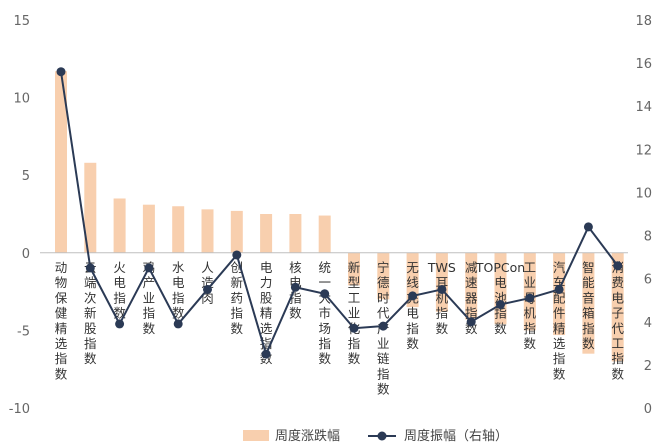 The height and width of the screenshot is (445, 657). What do you see at coordinates (643, 150) in the screenshot?
I see `right-tick-label: 12` at bounding box center [643, 150].